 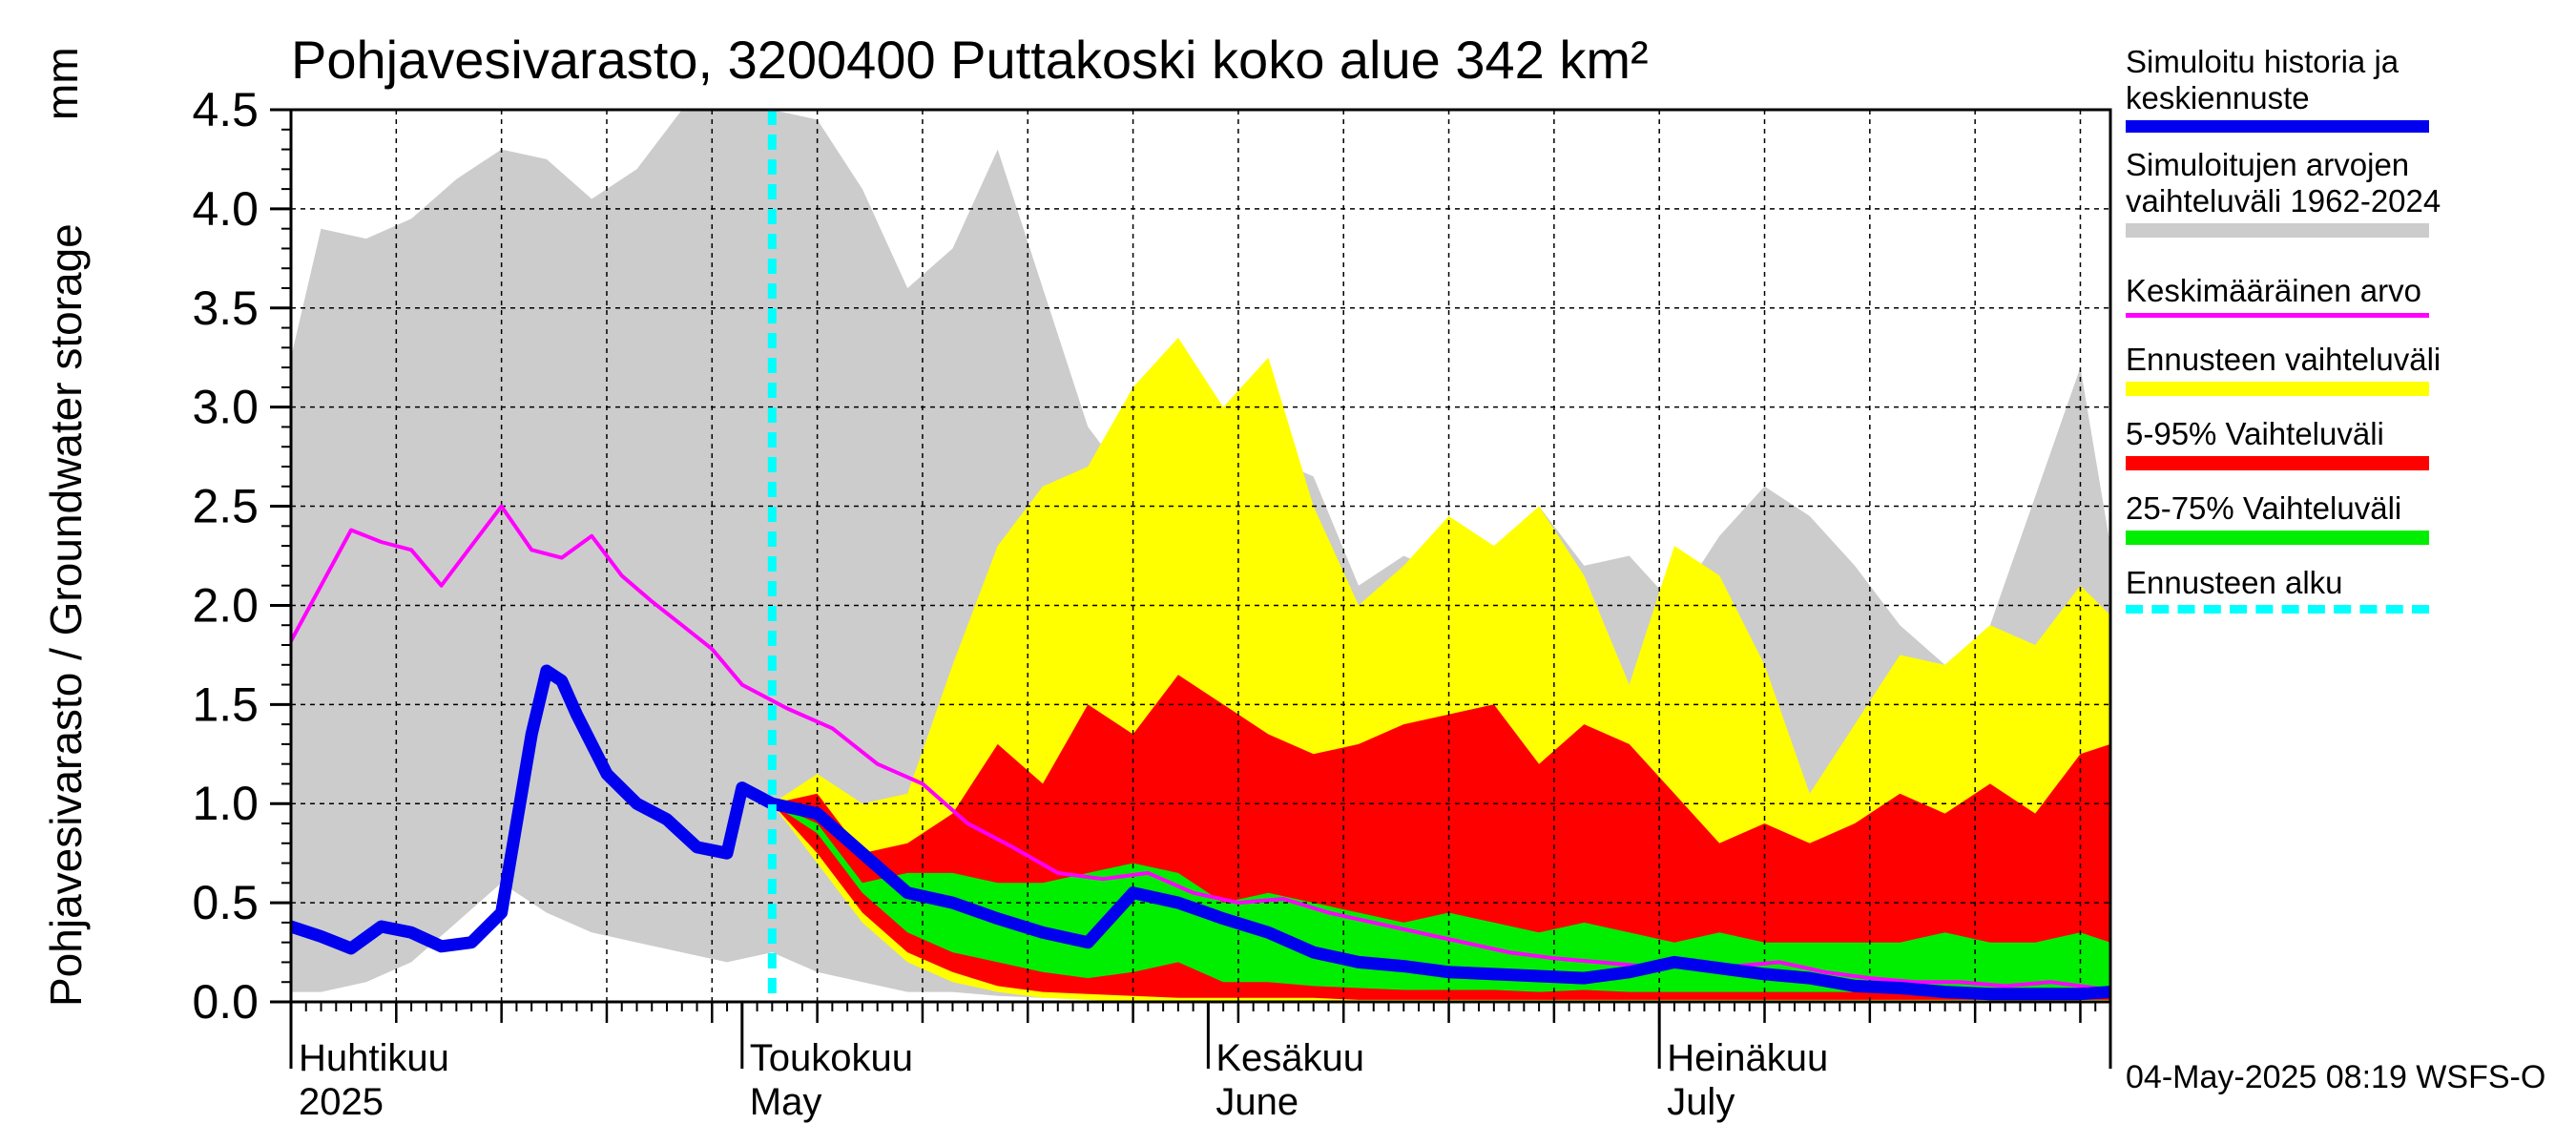 I want to click on y-tick-label: 2.0, so click(x=225, y=605).